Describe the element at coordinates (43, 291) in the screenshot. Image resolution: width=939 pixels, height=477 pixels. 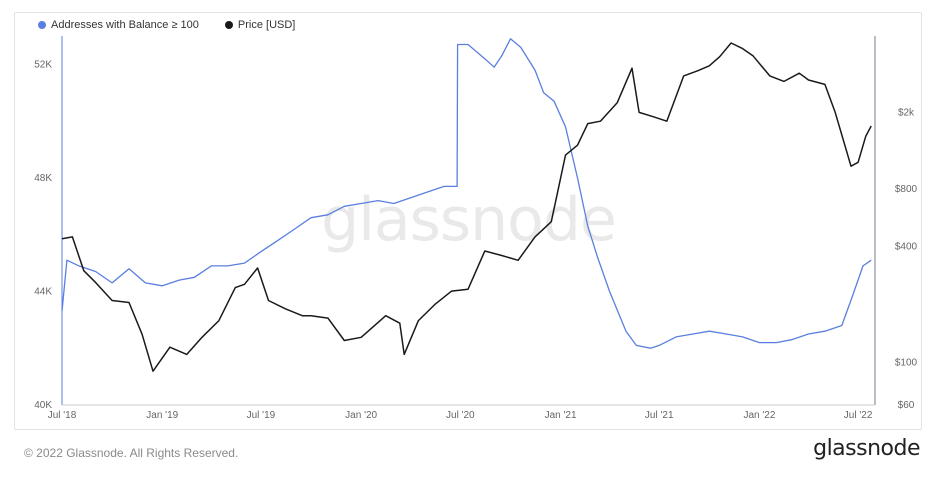
I see `y-left-tick-label: 44K` at that location.